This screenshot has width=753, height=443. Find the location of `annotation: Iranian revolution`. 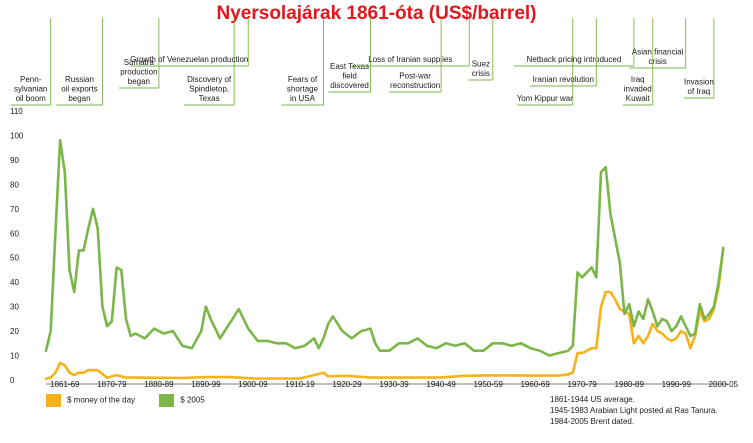

annotation: Iranian revolution is located at coordinates (563, 52).